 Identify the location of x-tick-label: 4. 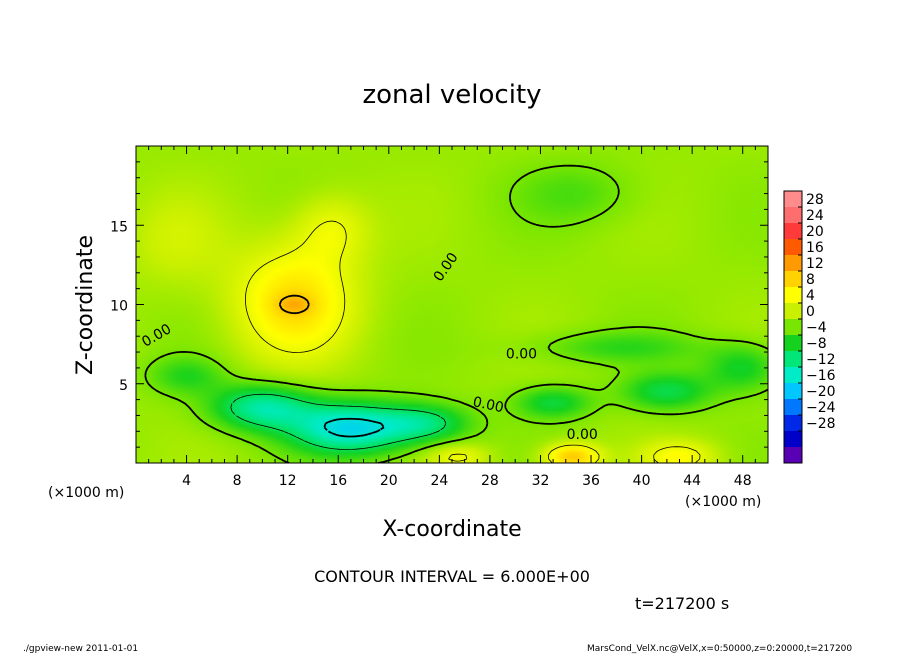
(186, 481).